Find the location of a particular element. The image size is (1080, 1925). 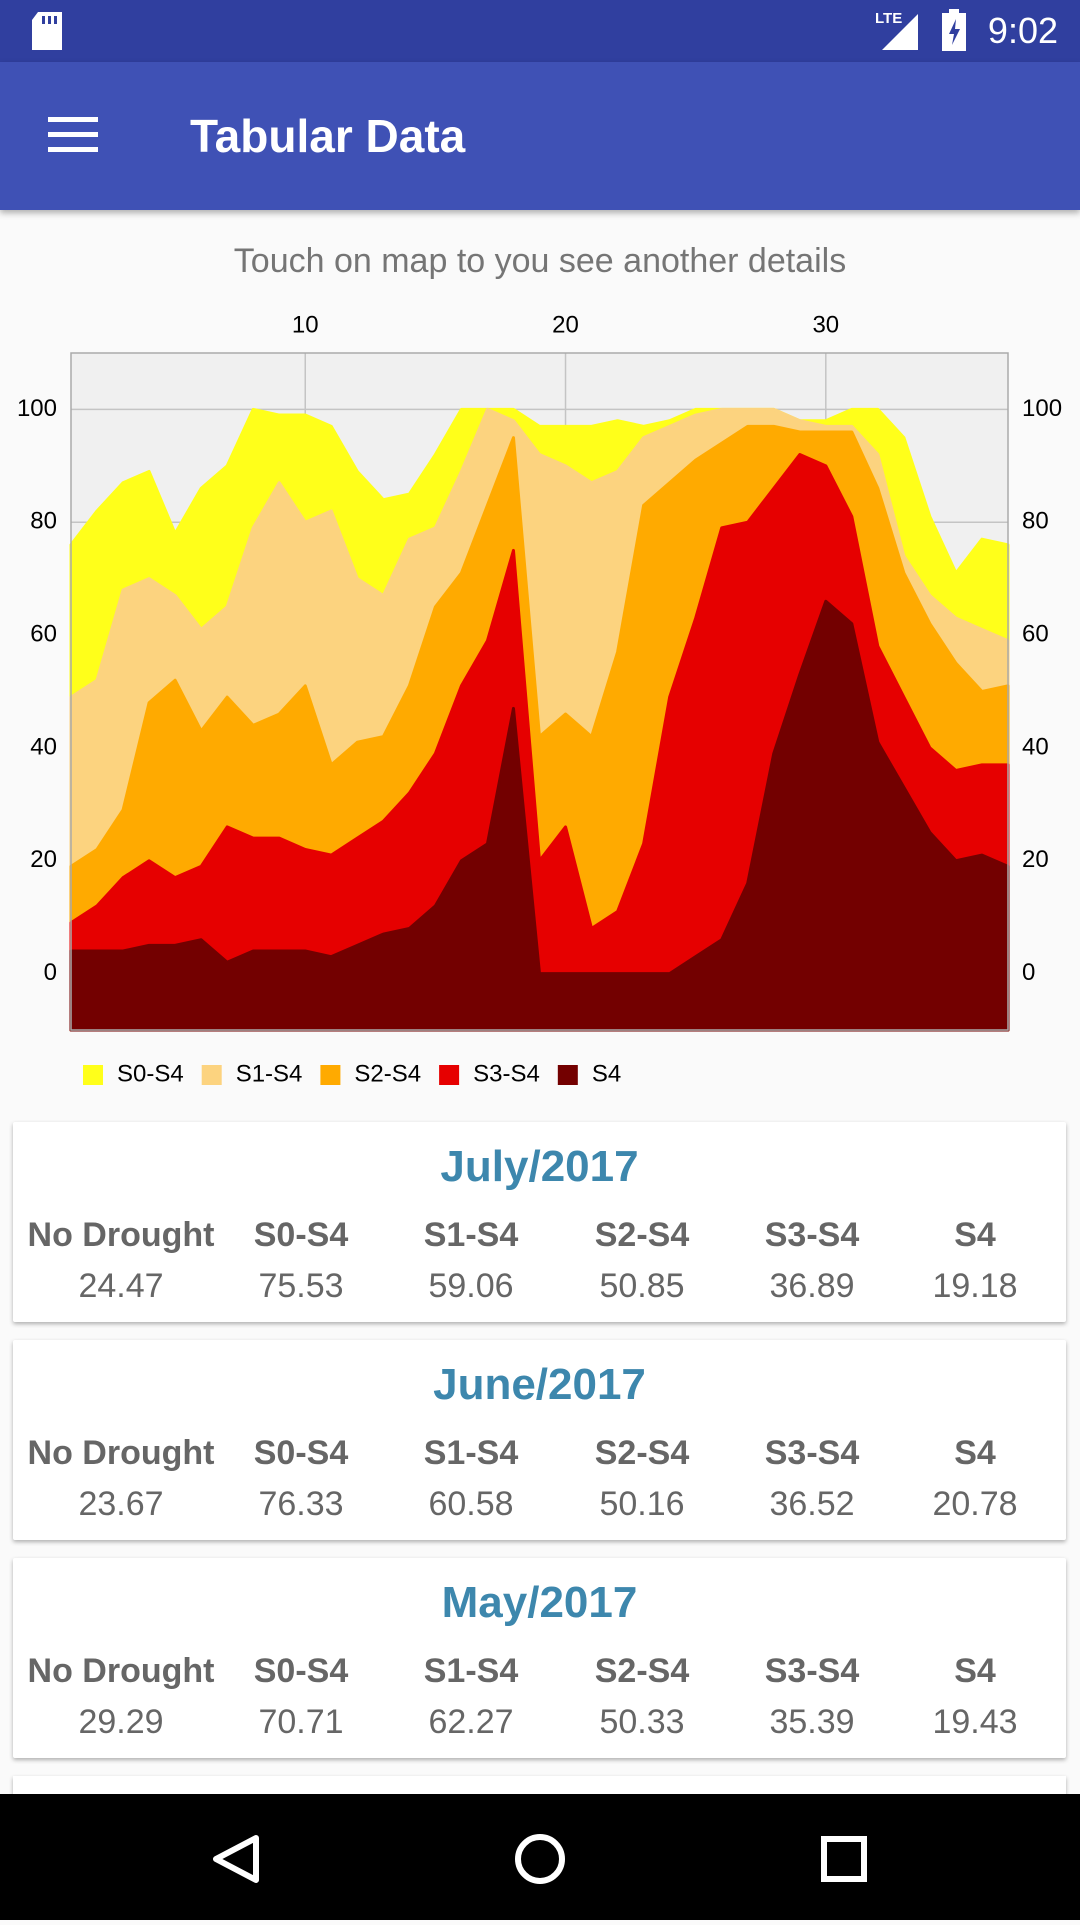

y-tick-label: 100 is located at coordinates (37, 408).